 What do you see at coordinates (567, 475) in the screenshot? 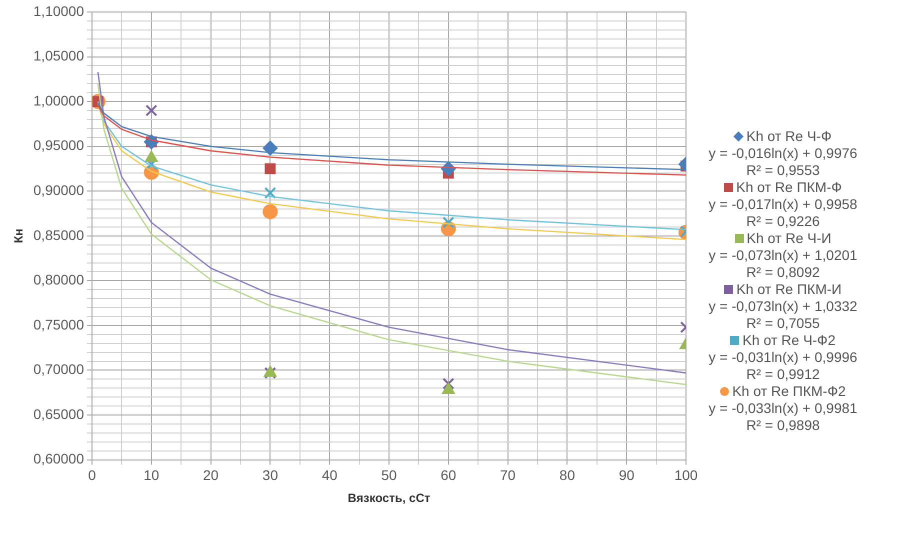
I see `x-tick-label: 80` at bounding box center [567, 475].